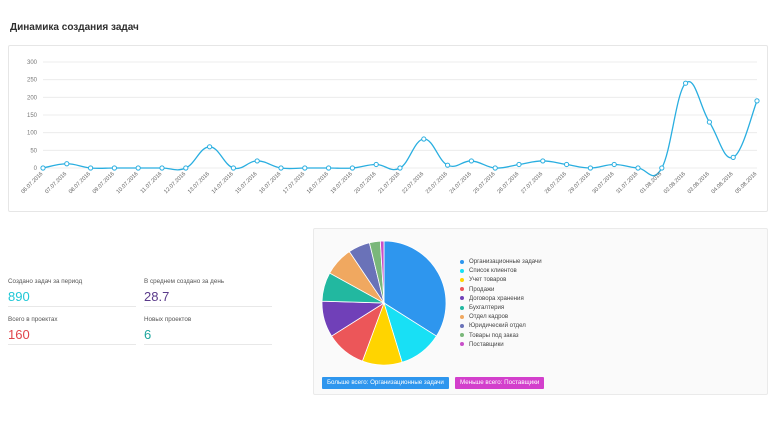 This screenshot has height=430, width=775. I want to click on stat-average-value: 28.7, so click(157, 296).